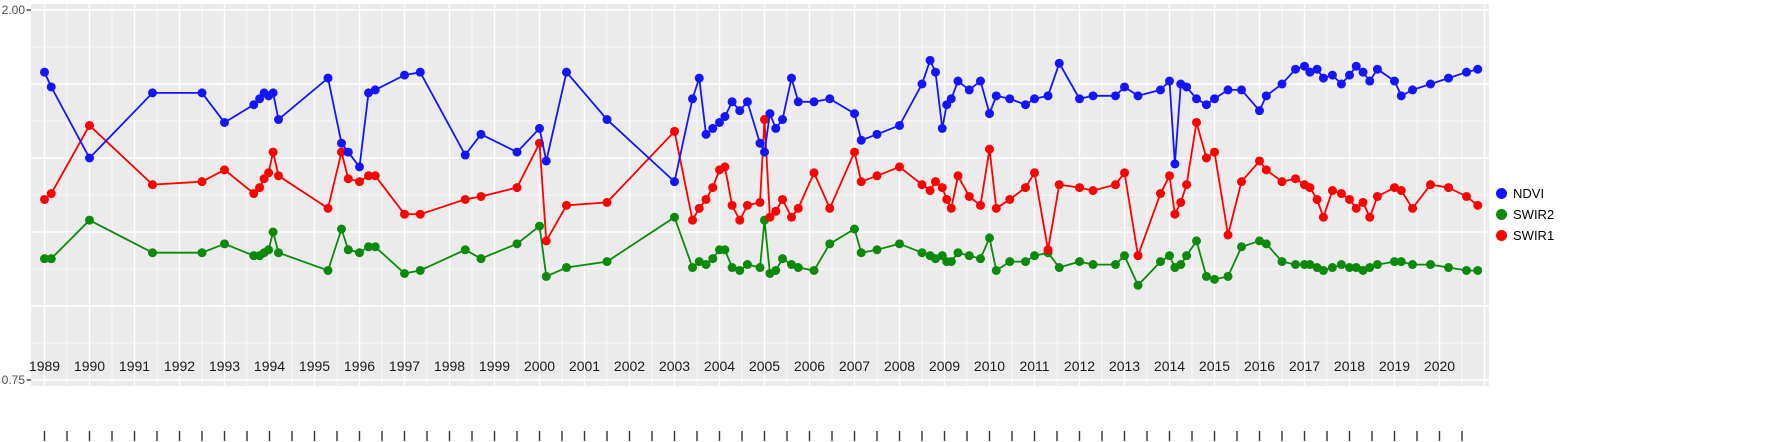 The height and width of the screenshot is (442, 1773). What do you see at coordinates (1525, 235) in the screenshot?
I see `legend-item-swir1: SWIR1` at bounding box center [1525, 235].